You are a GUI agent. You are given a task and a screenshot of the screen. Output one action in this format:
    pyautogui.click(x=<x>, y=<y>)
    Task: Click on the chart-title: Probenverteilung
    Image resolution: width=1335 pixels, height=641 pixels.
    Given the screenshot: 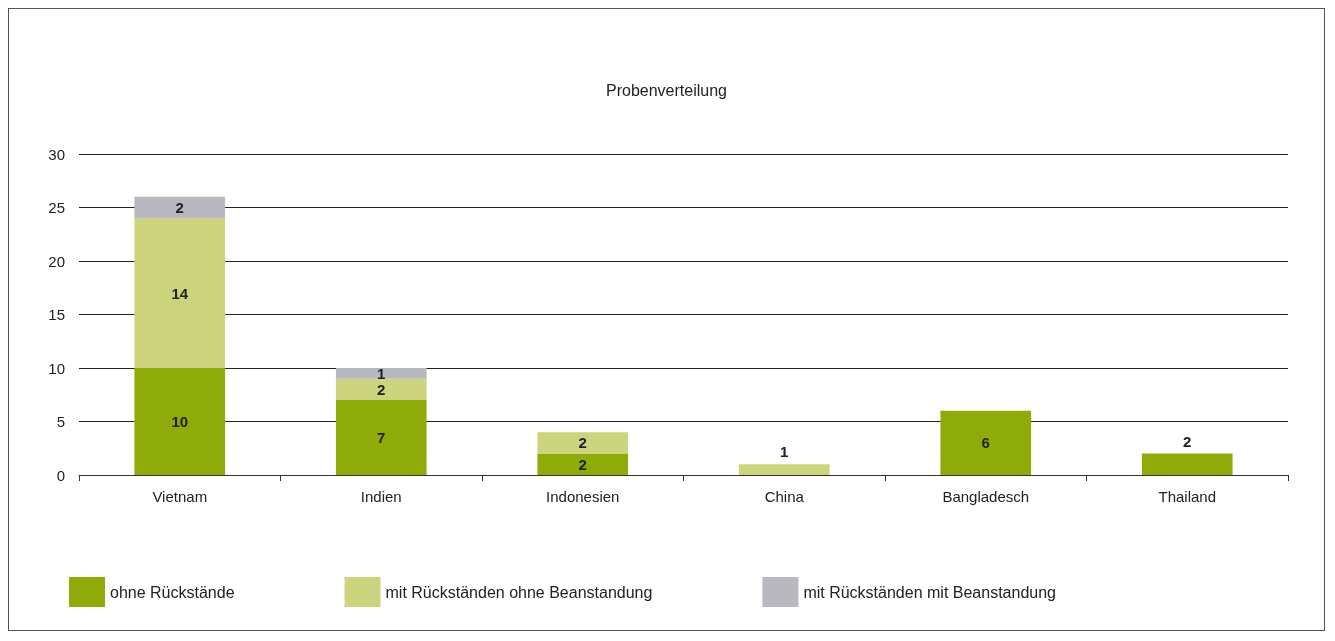 What is the action you would take?
    pyautogui.click(x=666, y=90)
    